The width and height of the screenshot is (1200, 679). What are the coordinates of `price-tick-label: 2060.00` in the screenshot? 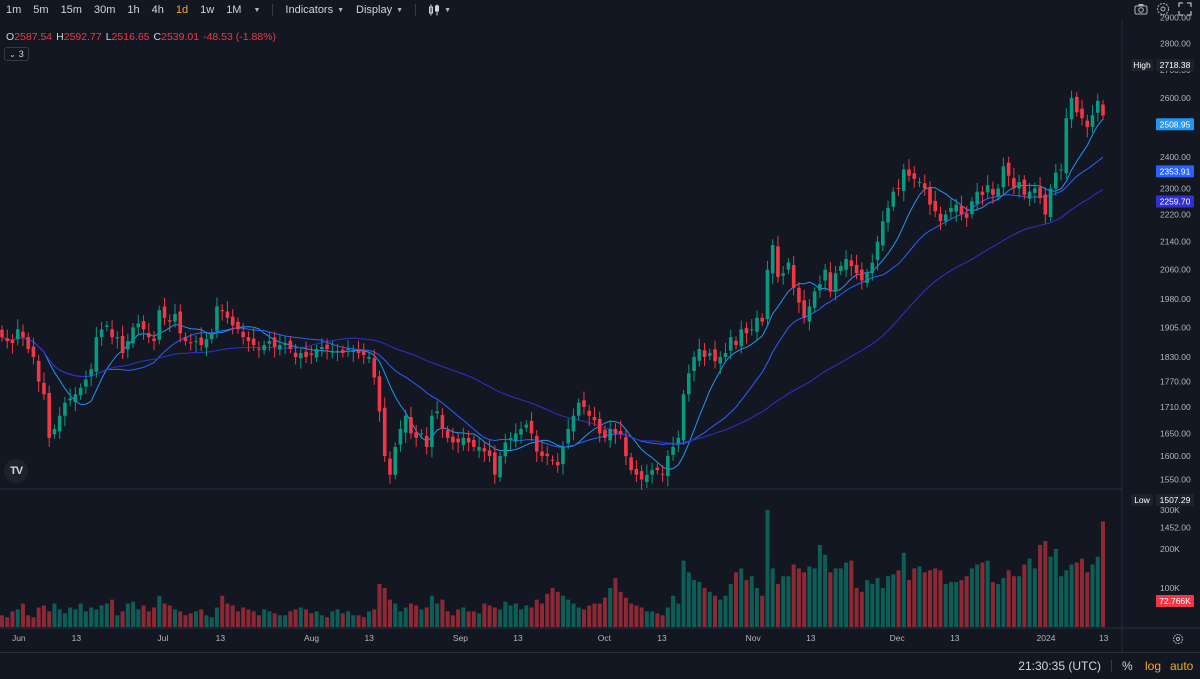 It's located at (1175, 270).